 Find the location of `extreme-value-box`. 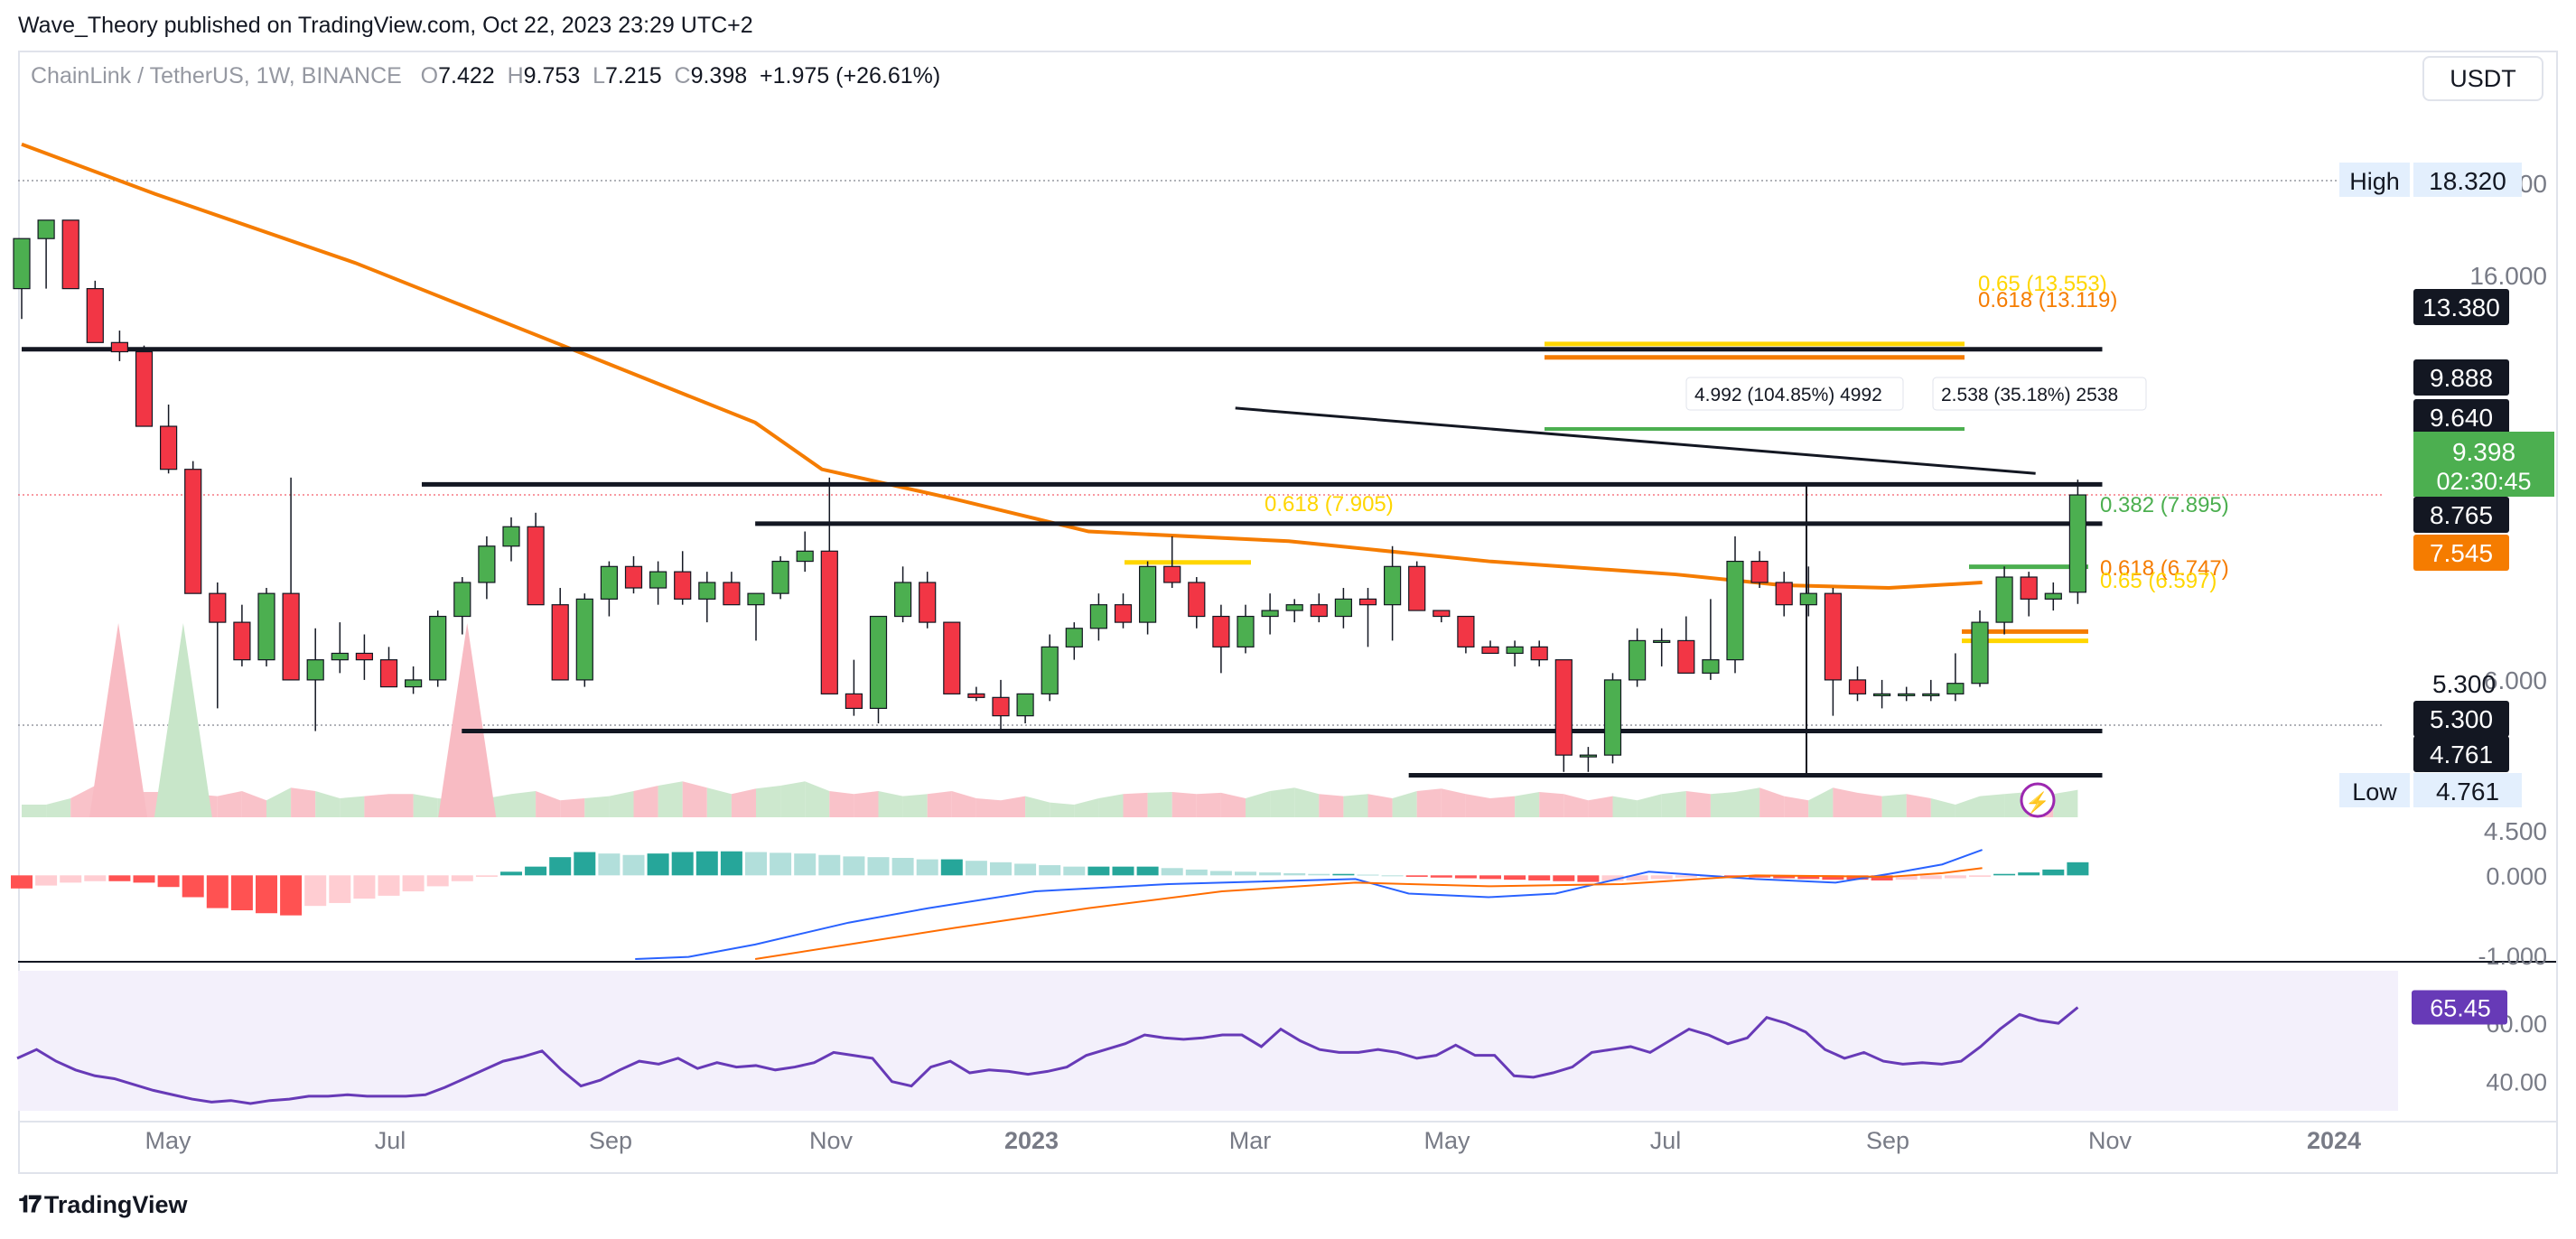

extreme-value-box is located at coordinates (2467, 180).